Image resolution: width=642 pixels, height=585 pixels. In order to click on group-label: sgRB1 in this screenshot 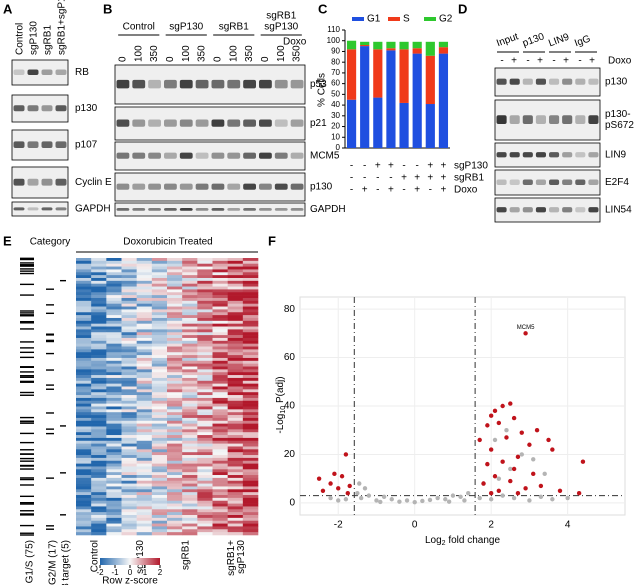, I will do `click(281, 16)`.